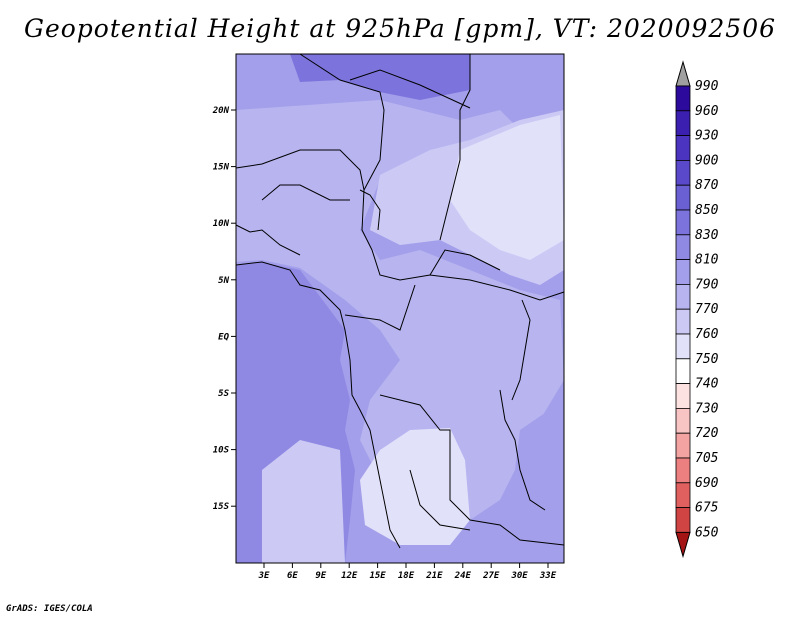 This screenshot has width=800, height=618. Describe the element at coordinates (221, 224) in the screenshot. I see `lat-tick-label: 10N` at that location.